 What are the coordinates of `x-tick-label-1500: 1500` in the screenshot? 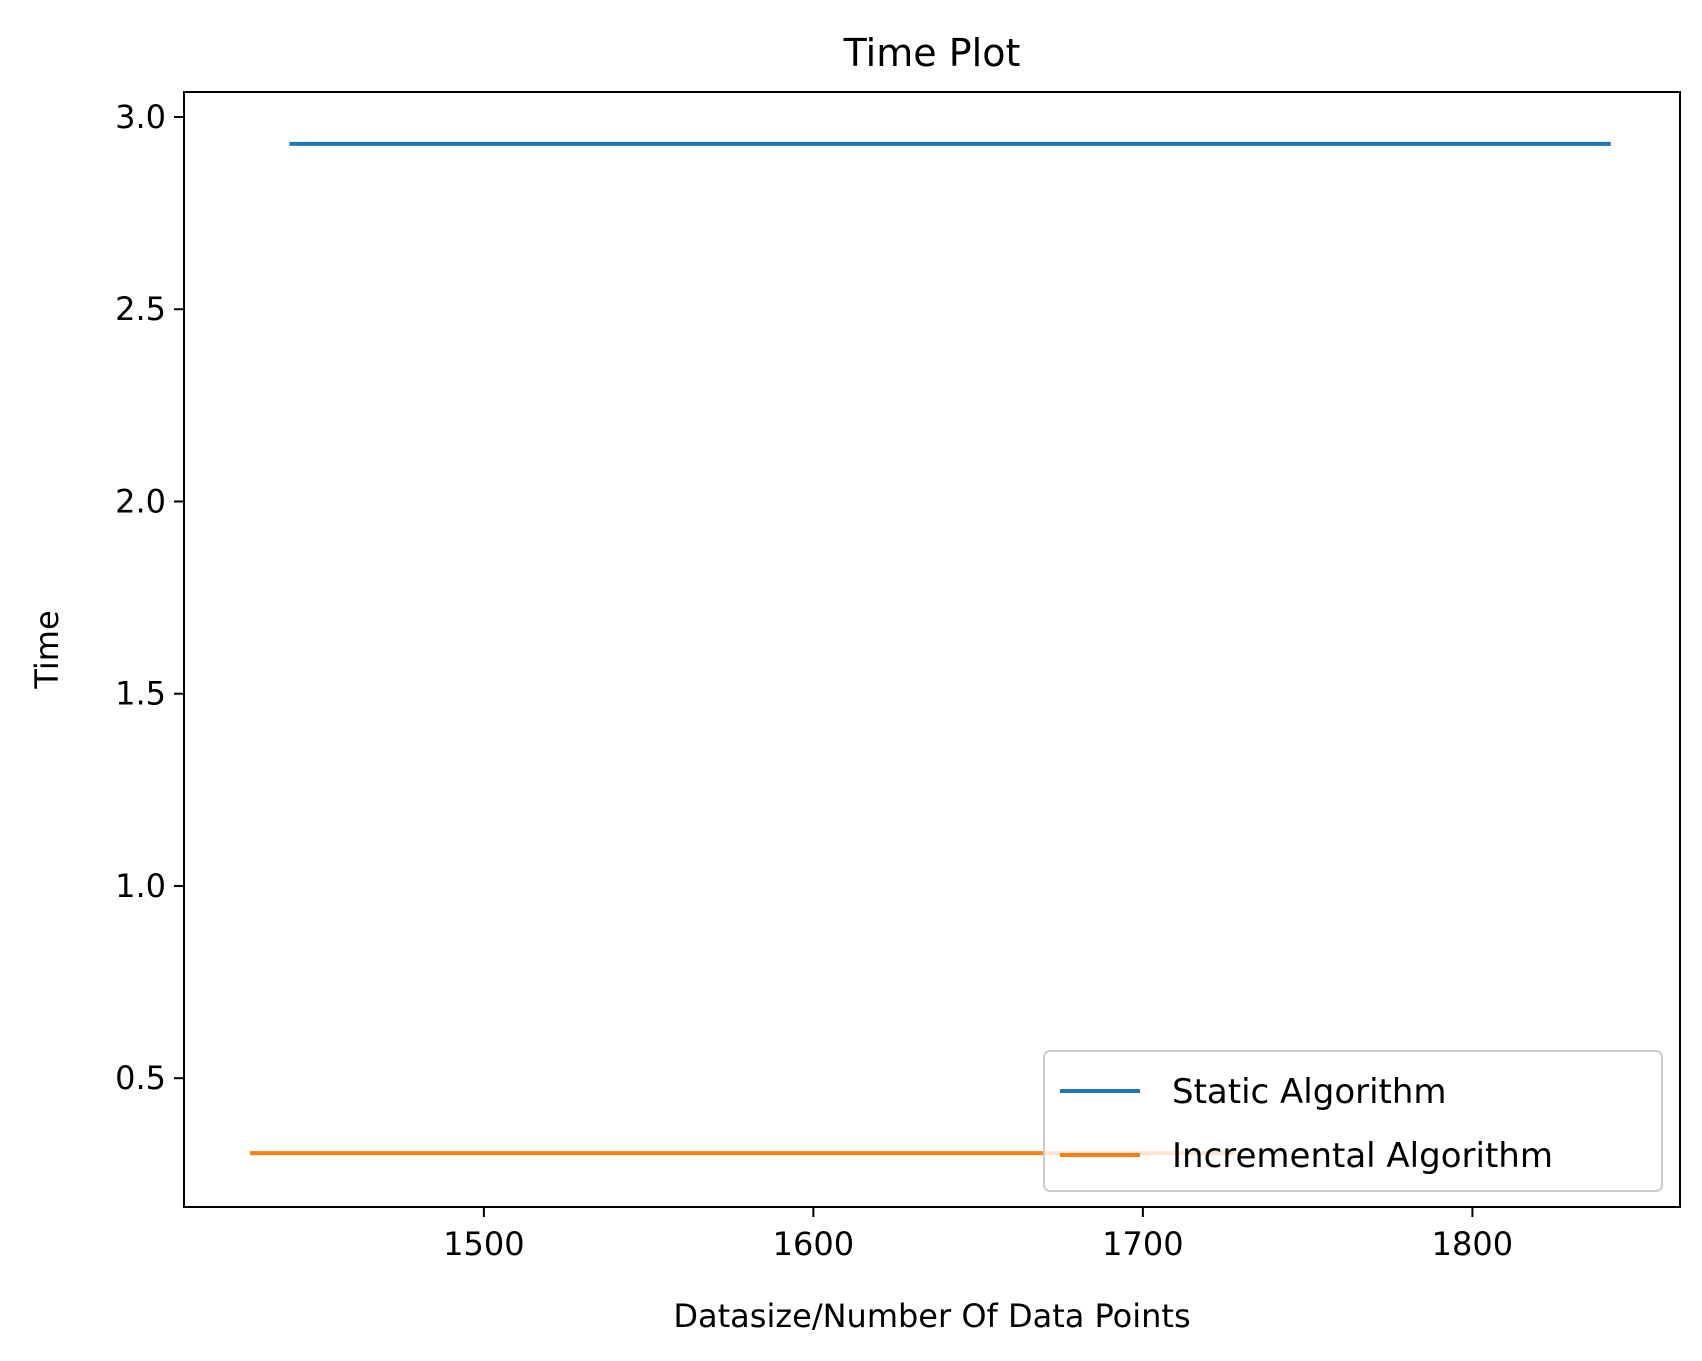 It's located at (483, 1244).